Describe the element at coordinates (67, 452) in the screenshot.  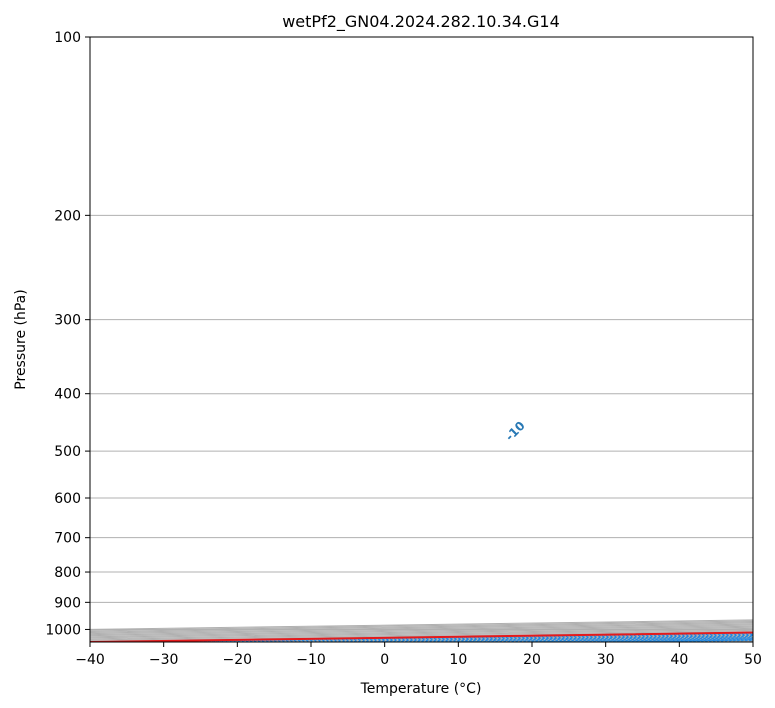
I see `y-tick-label: 500` at that location.